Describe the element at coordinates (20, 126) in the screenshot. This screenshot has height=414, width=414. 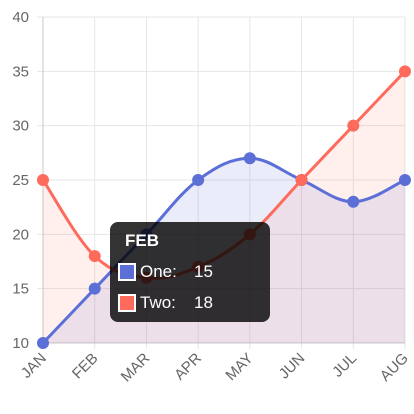
I see `y-tick-label: 30` at that location.